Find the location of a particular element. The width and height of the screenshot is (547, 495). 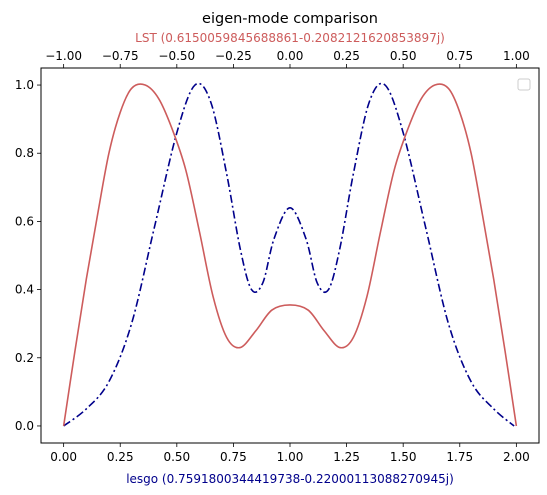

top-x-tick-label: 1.00 is located at coordinates (516, 56).